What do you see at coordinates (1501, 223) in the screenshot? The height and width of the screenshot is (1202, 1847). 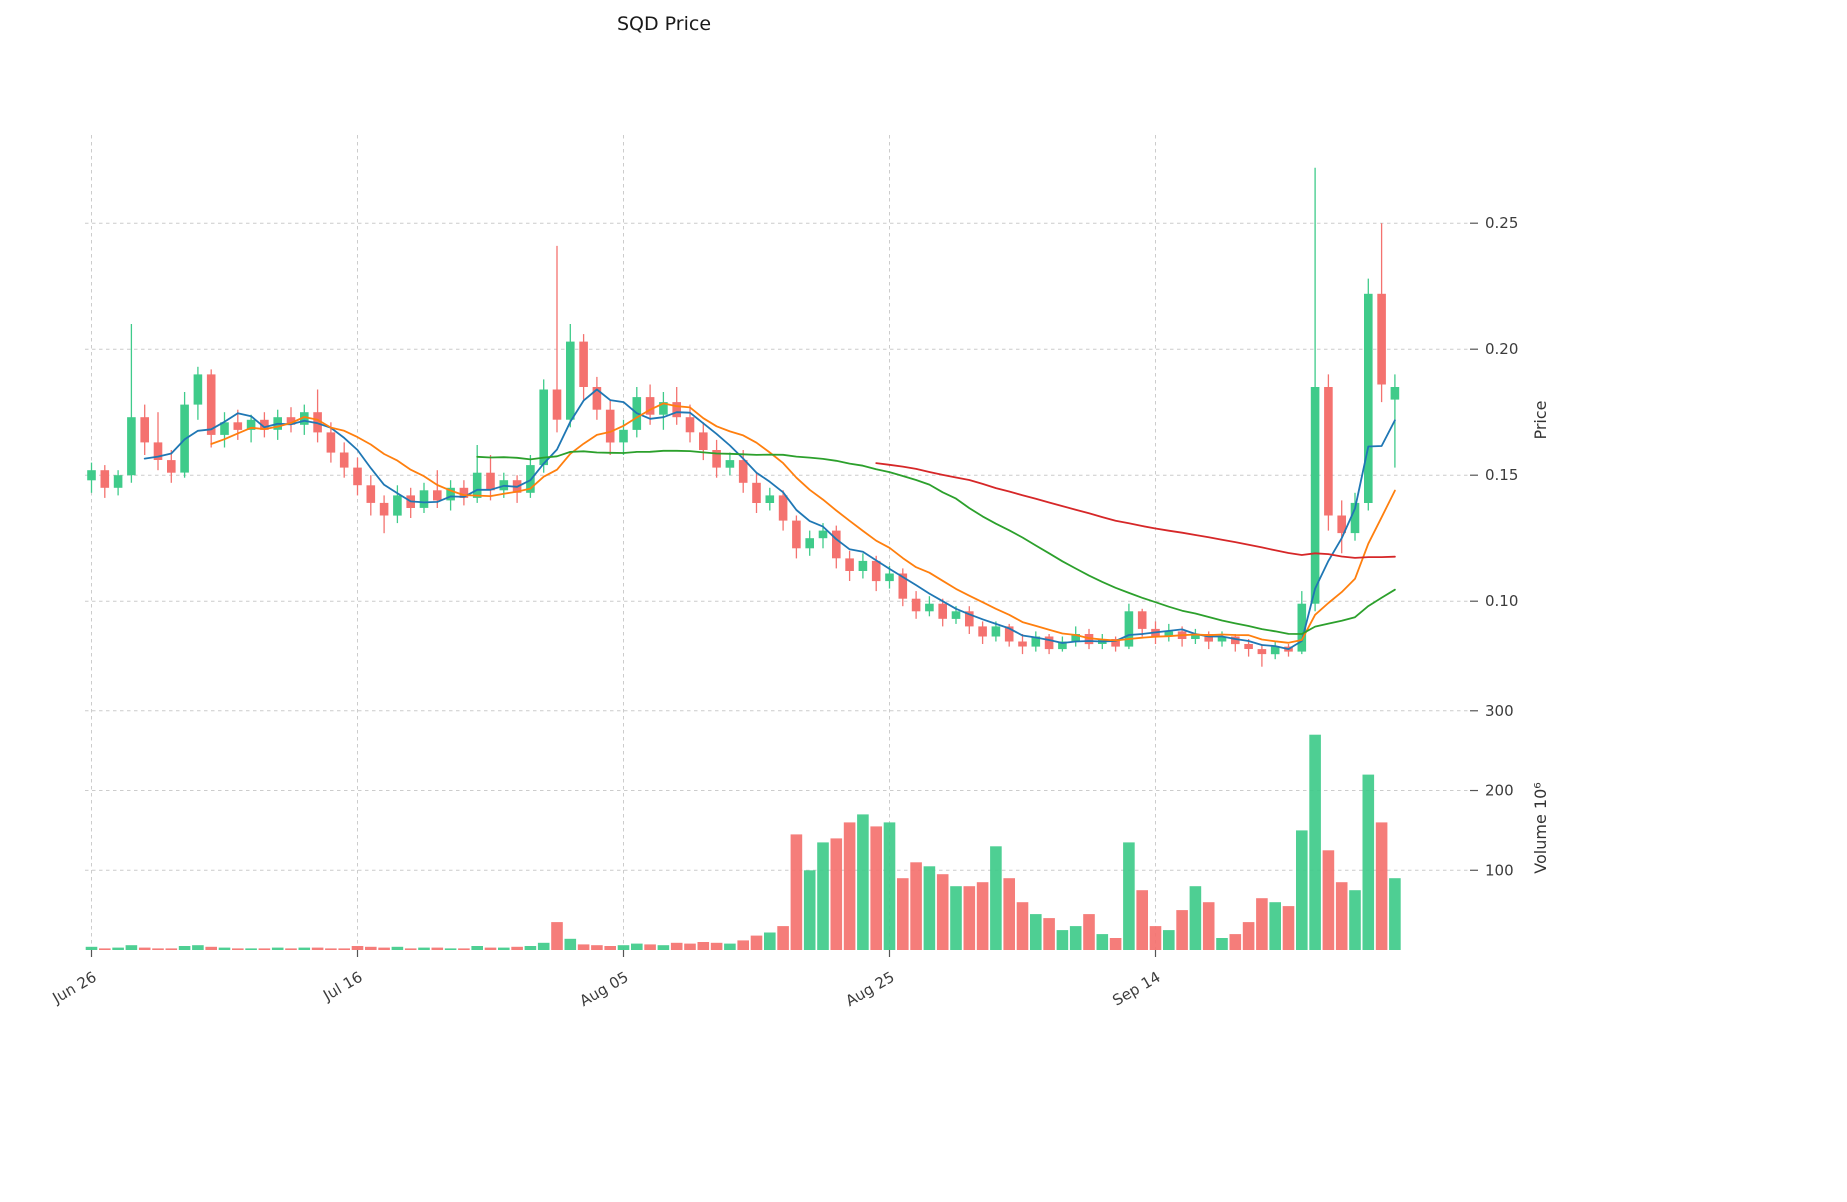 I see `price-tick-label: 0.25` at bounding box center [1501, 223].